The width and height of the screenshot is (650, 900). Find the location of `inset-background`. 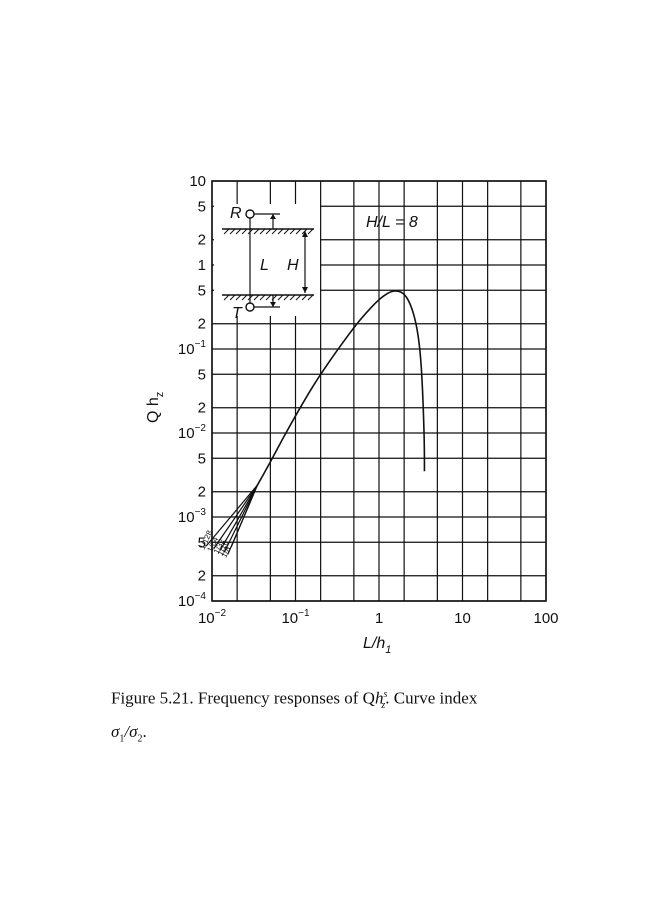

inset-background is located at coordinates (267, 260).